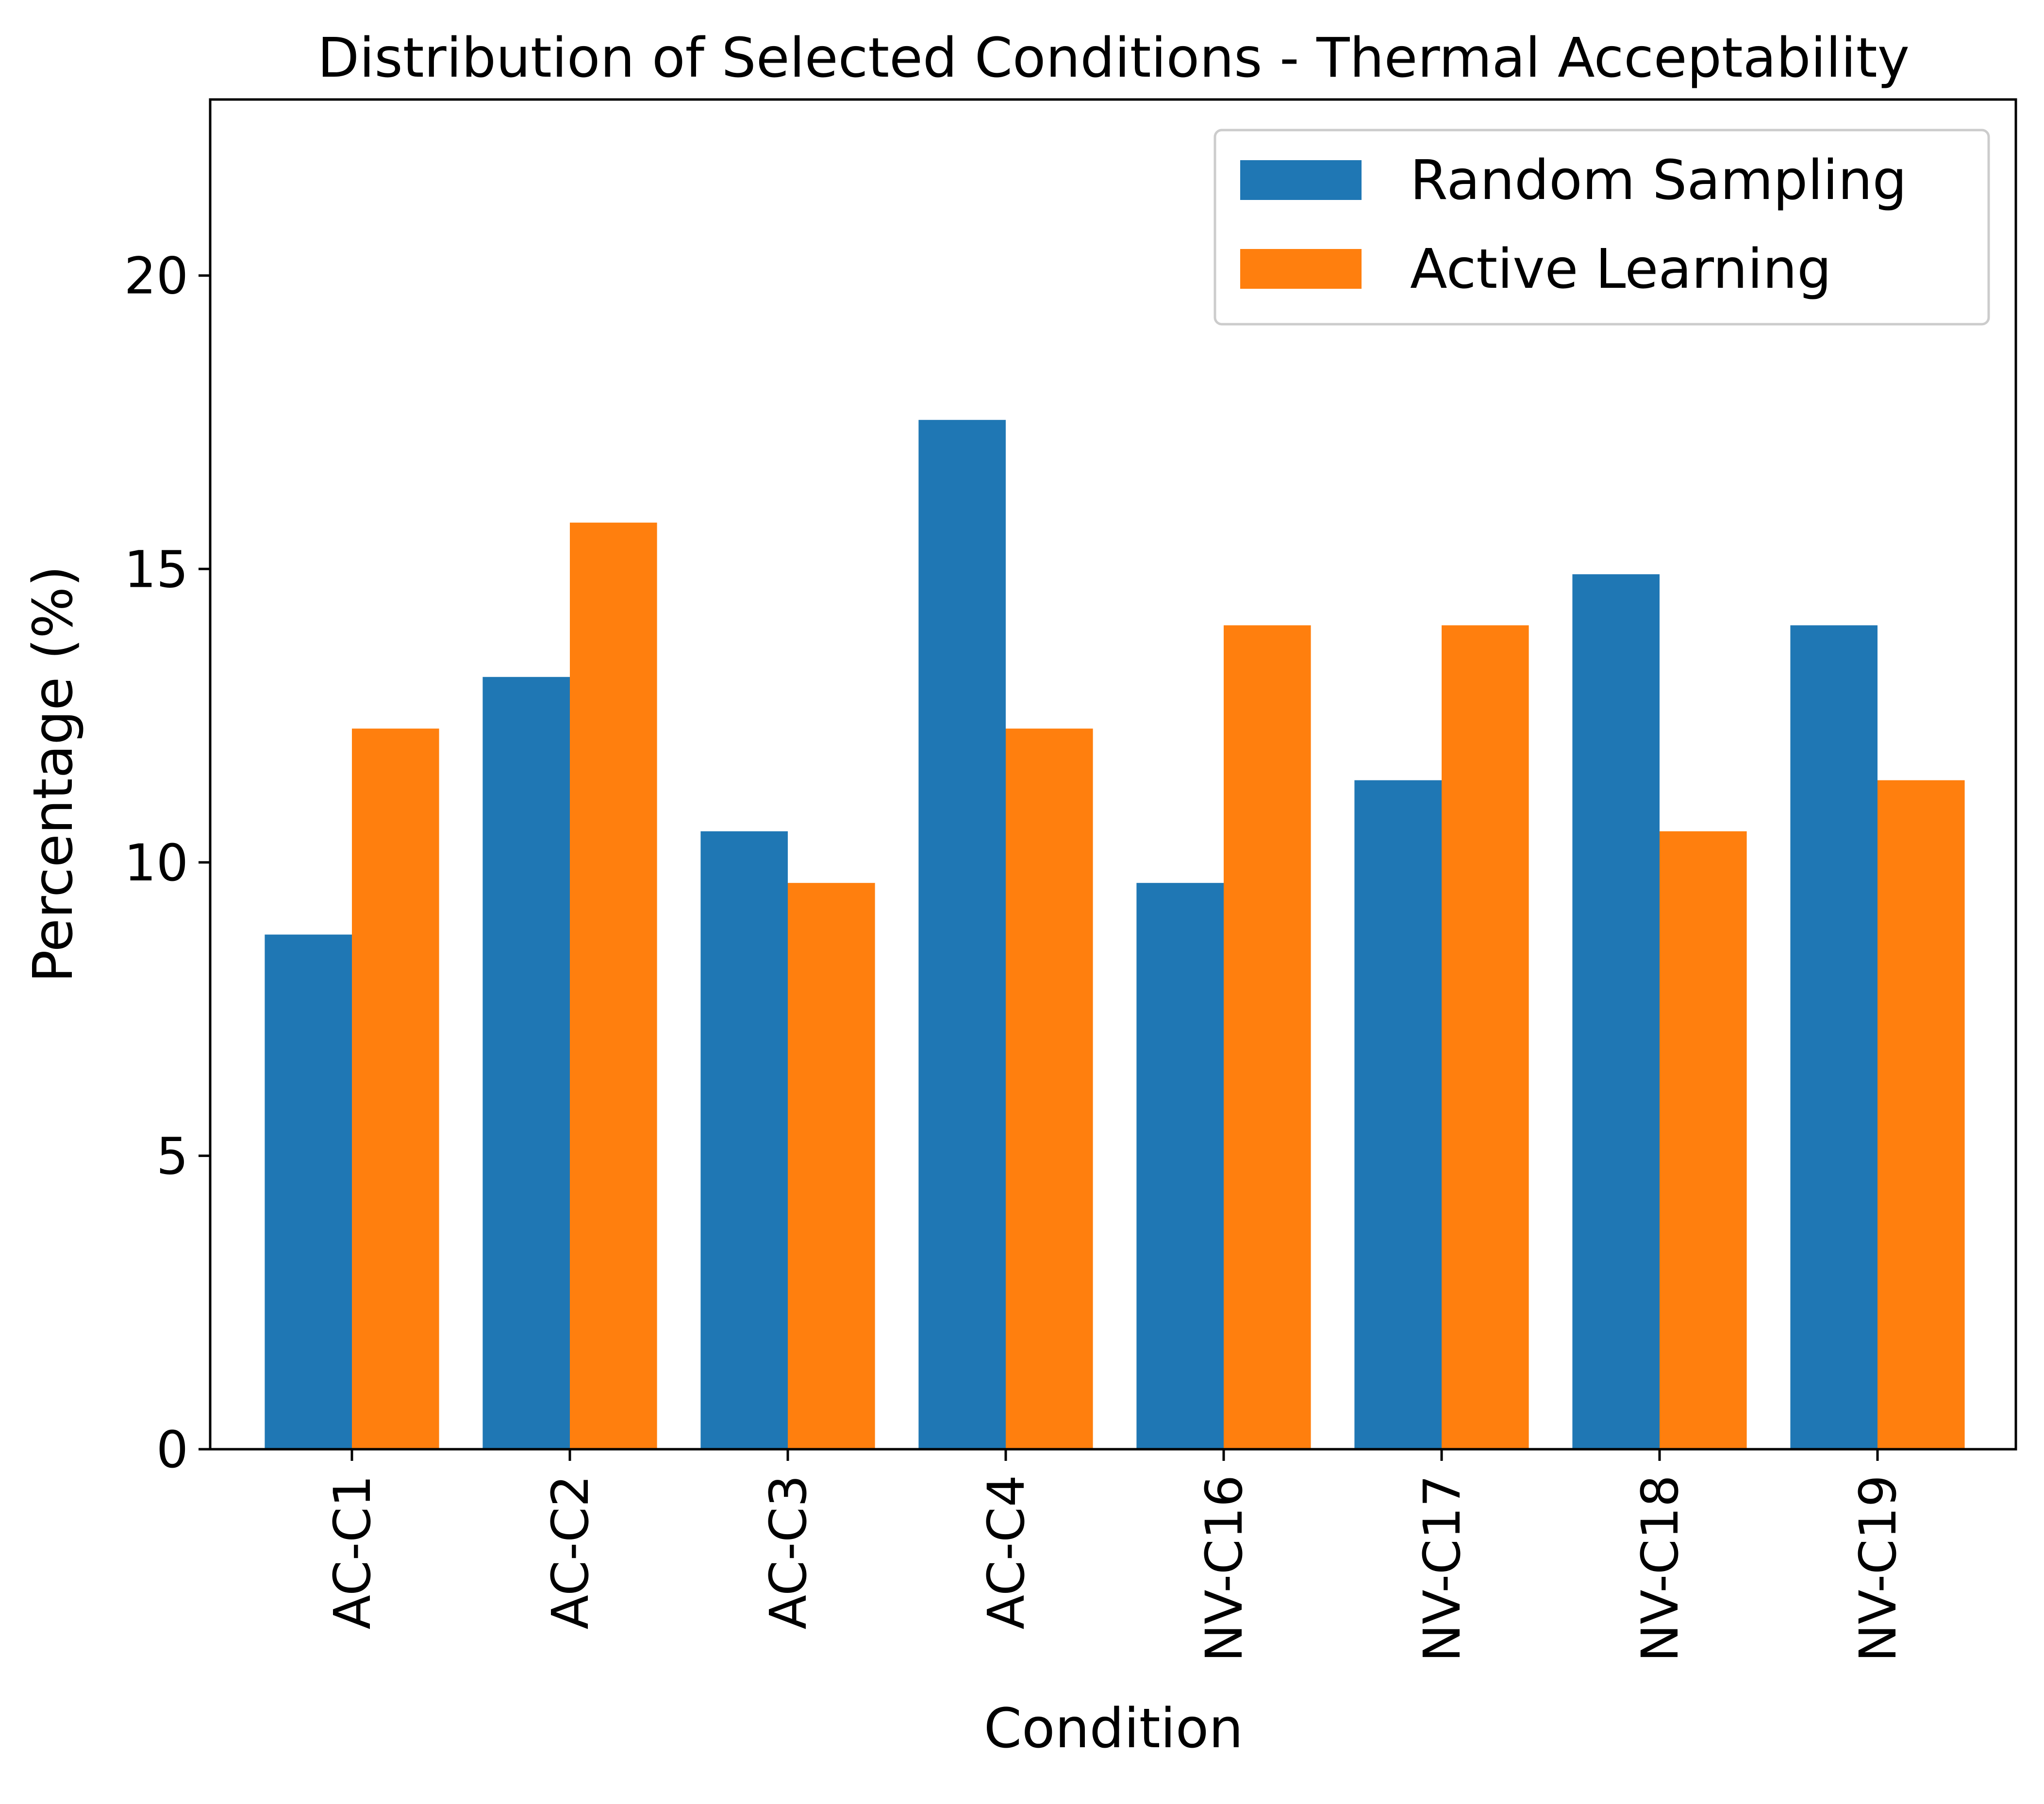 Image resolution: width=2044 pixels, height=1804 pixels. What do you see at coordinates (1113, 1729) in the screenshot?
I see `x-axis-label: Condition` at bounding box center [1113, 1729].